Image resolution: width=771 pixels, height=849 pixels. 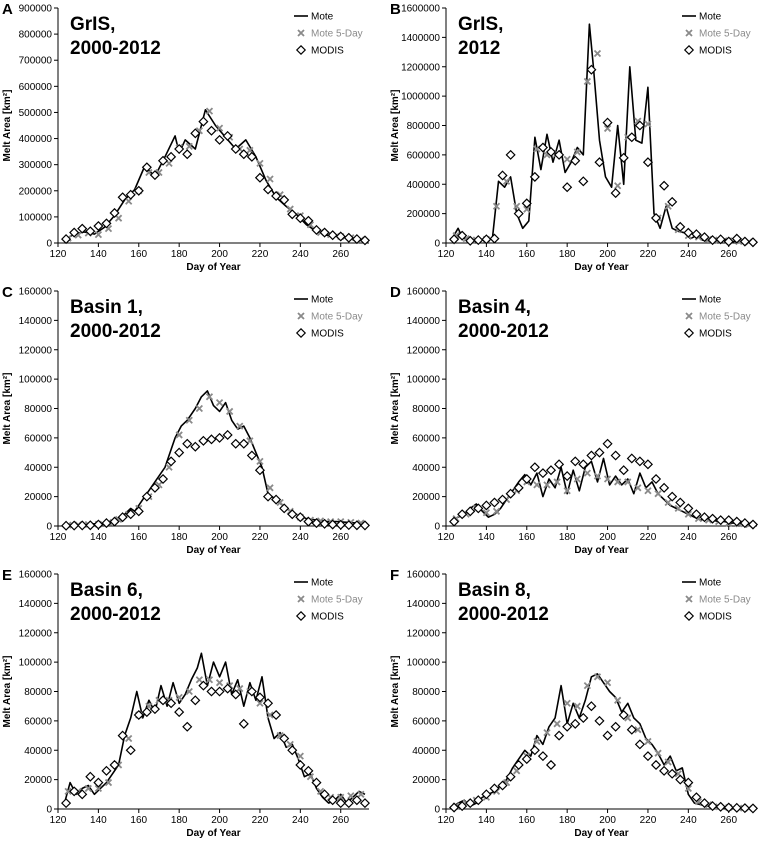 I want to click on y-tick-label: 0, so click(x=49, y=244).